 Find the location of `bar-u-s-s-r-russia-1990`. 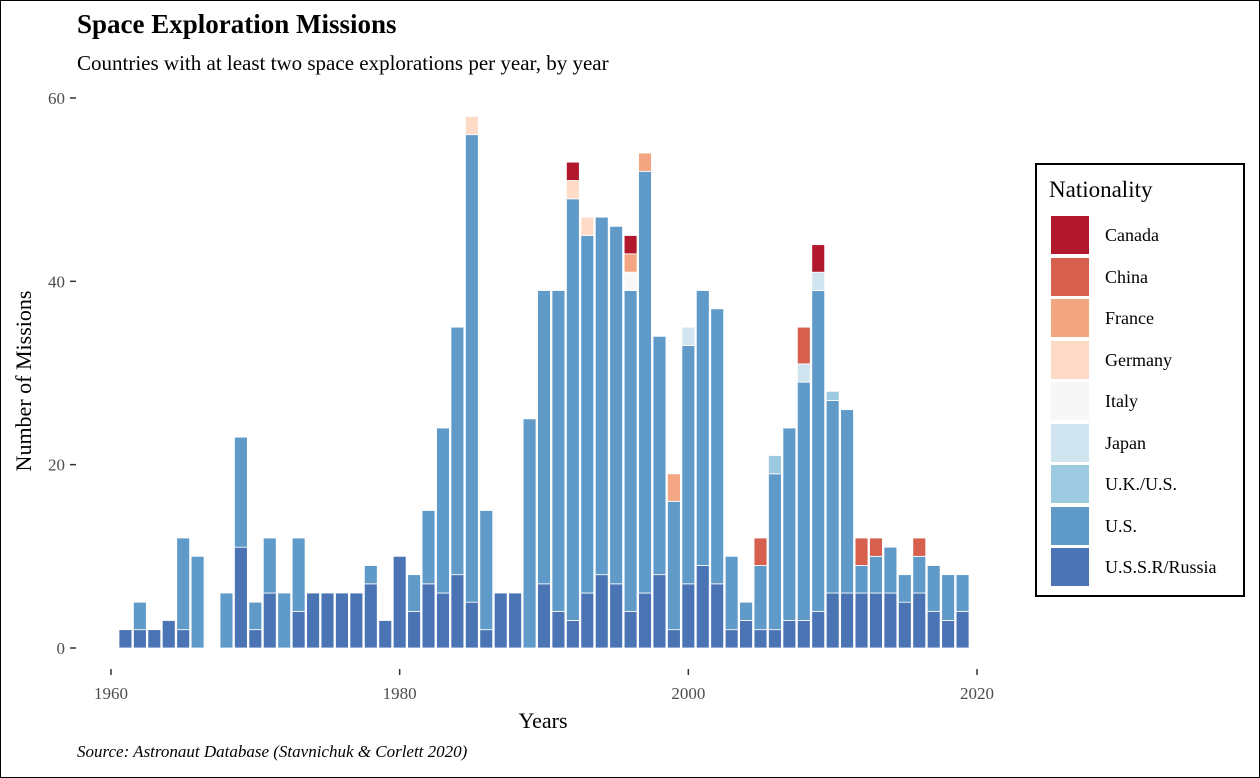

bar-u-s-s-r-russia-1990 is located at coordinates (544, 616).